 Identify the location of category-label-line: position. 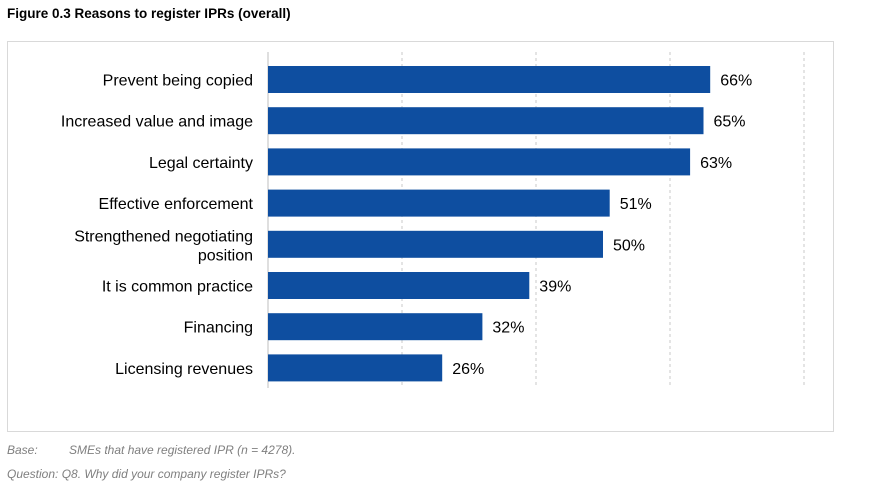
(225, 255).